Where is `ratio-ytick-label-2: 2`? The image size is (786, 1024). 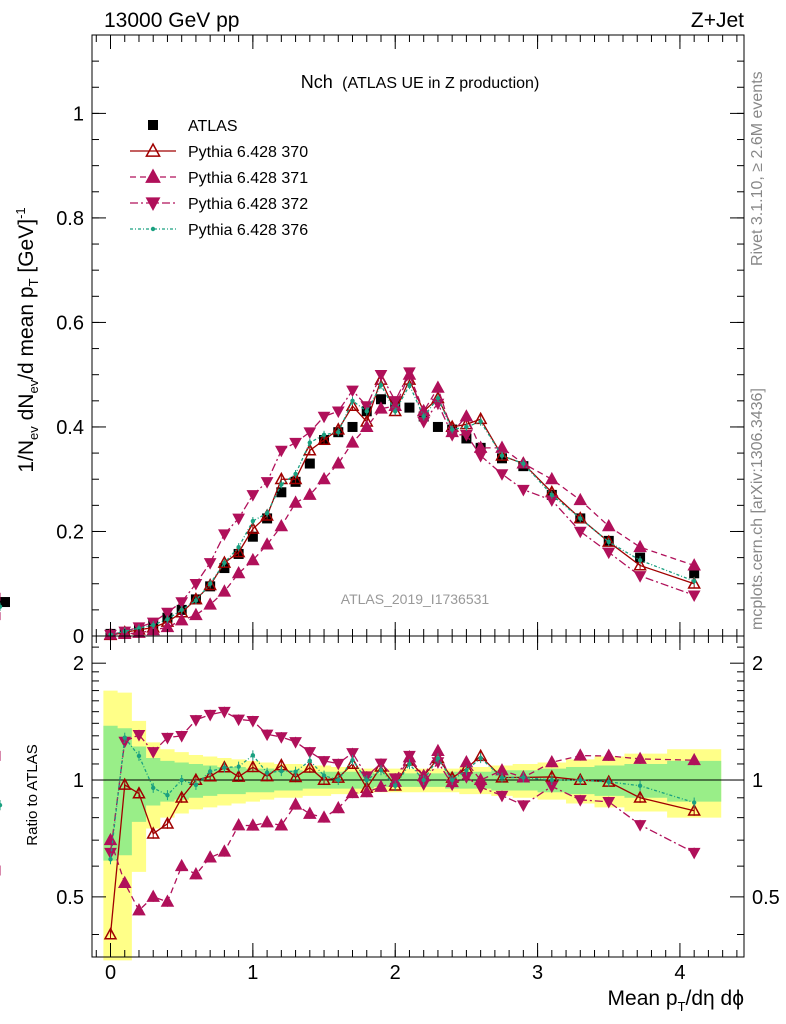
ratio-ytick-label-2: 2 is located at coordinates (78, 664).